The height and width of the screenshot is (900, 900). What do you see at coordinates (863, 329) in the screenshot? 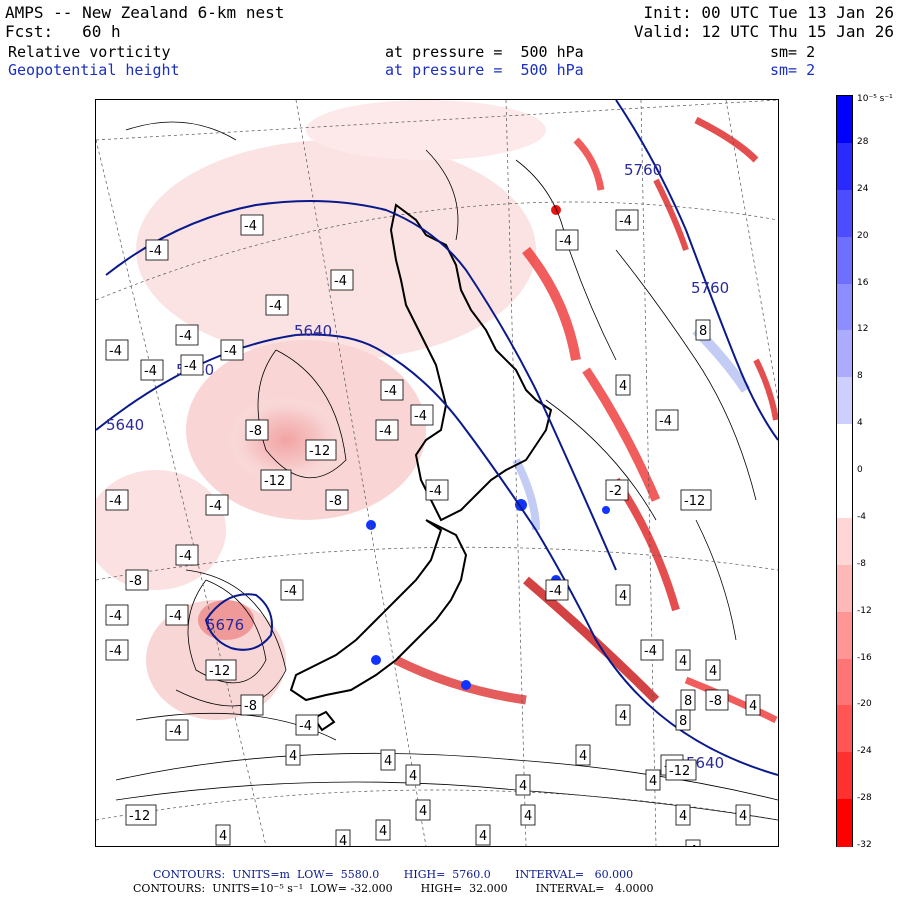
I see `colorbar-tick-label: 12` at bounding box center [863, 329].